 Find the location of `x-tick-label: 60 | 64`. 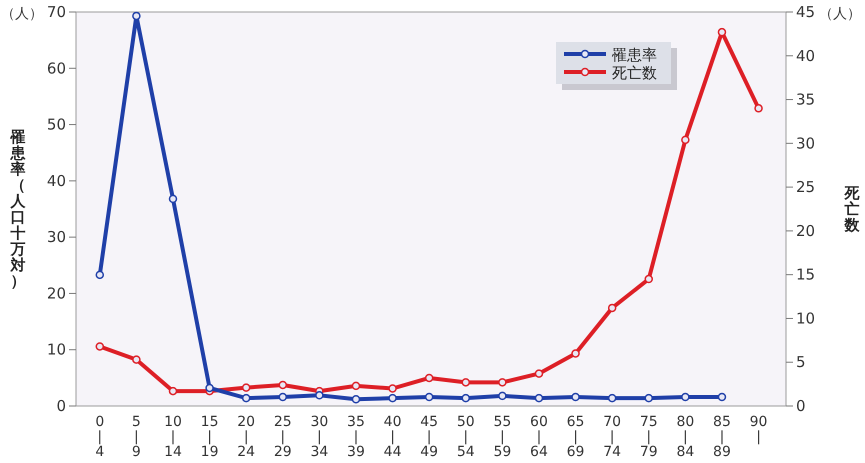

x-tick-label: 60 | 64 is located at coordinates (539, 437).